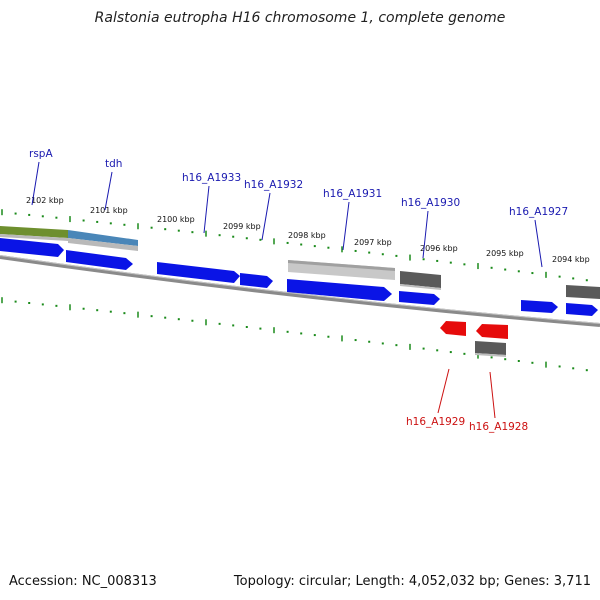 This screenshot has height=600, width=600. Describe the element at coordinates (45, 200) in the screenshot. I see `kbp-label: 2102 kbp` at that location.